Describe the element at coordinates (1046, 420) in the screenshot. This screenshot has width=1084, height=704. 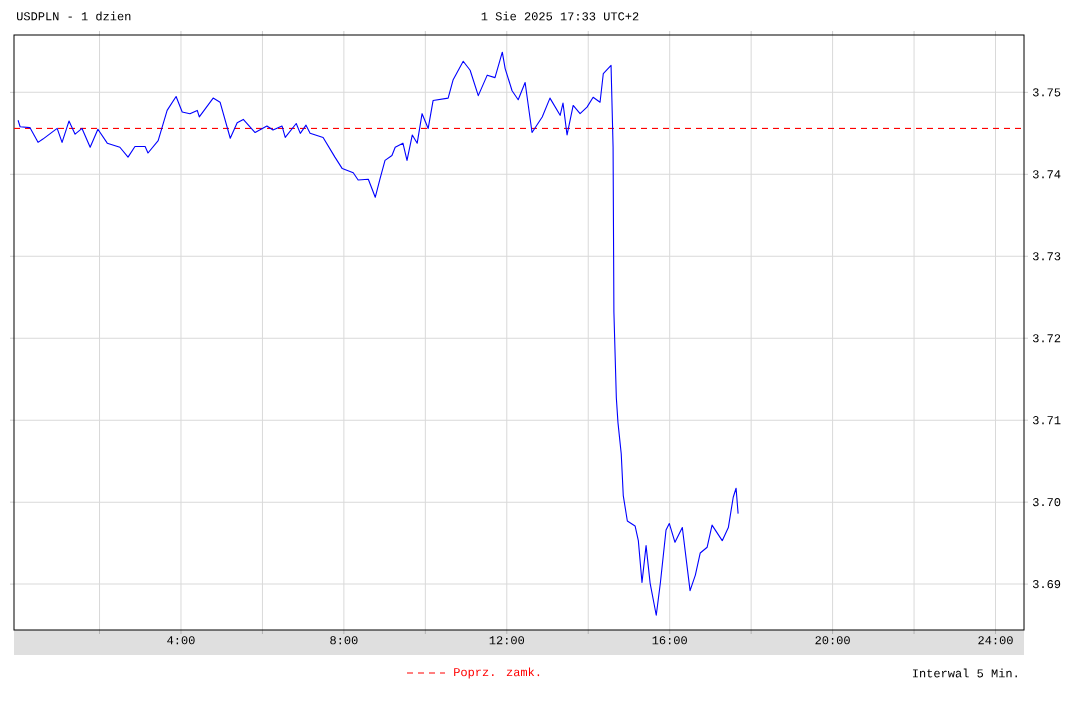
I see `y-tick-label: 3.71` at that location.